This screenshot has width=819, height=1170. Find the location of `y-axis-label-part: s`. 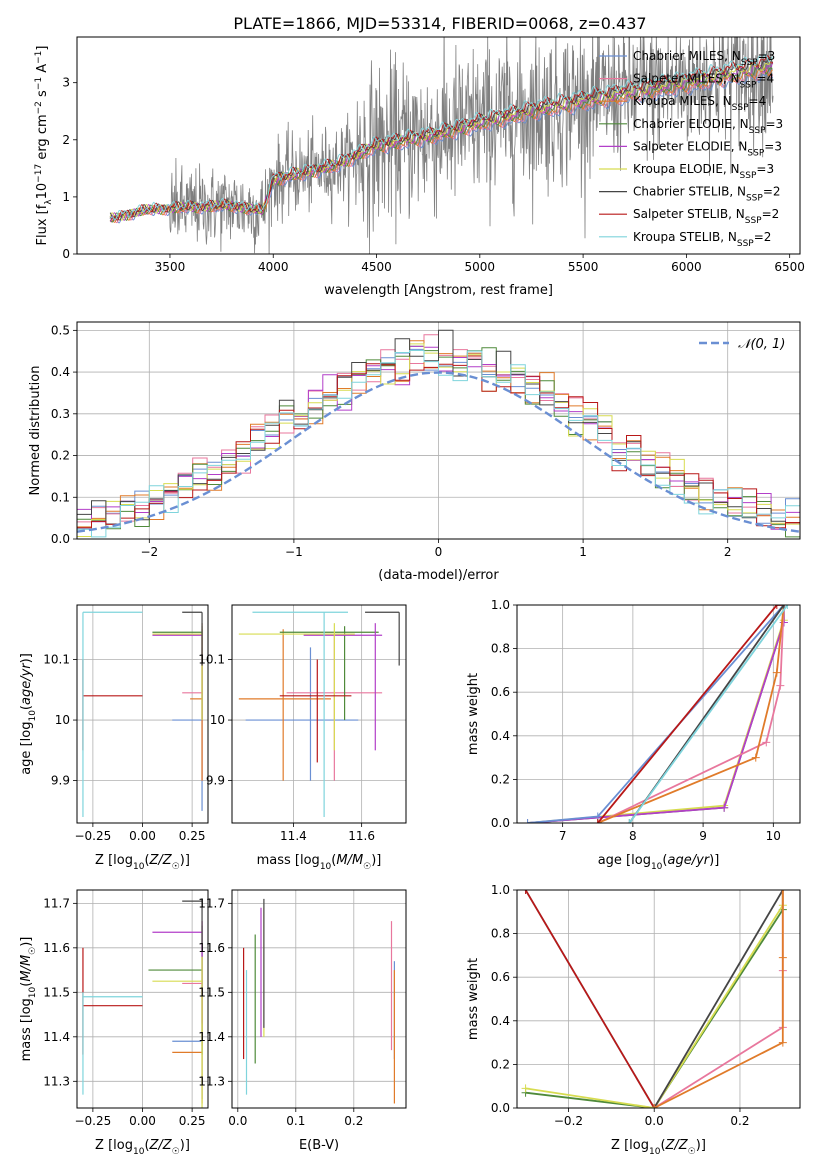

y-axis-label-part: s is located at coordinates (42, 95).